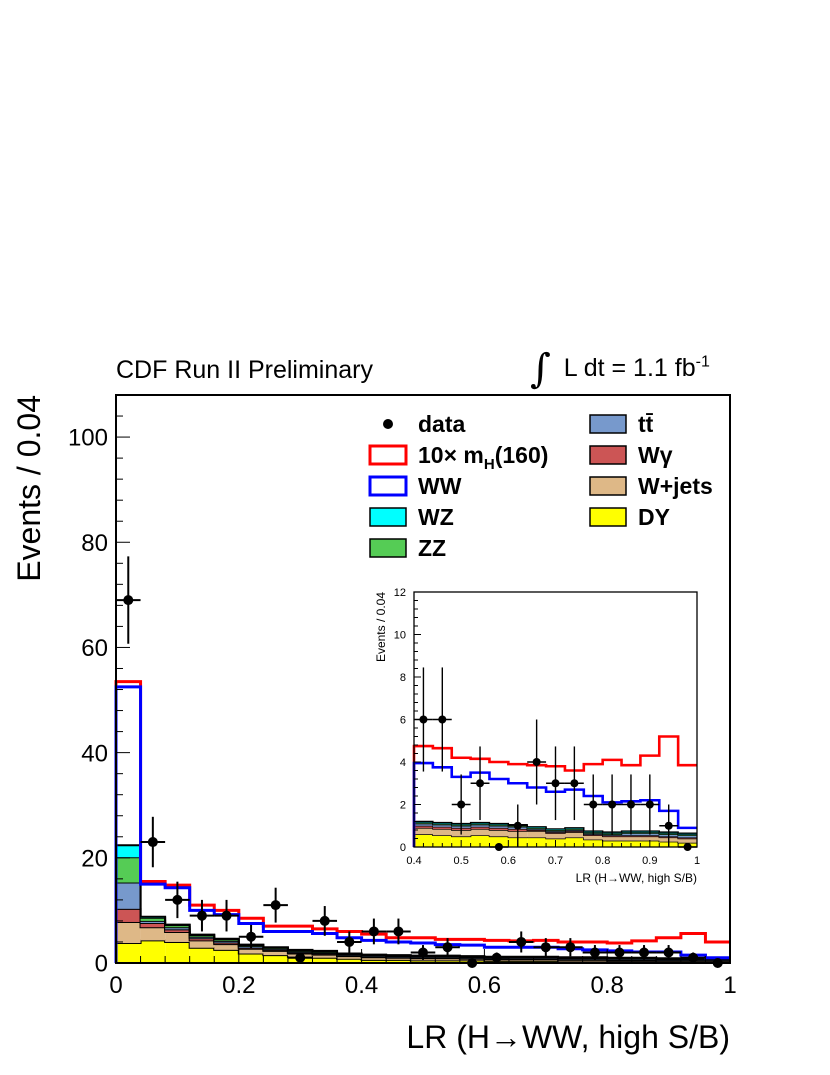 The image size is (830, 1075). I want to click on legend-label-text: tt̄, so click(646, 424).